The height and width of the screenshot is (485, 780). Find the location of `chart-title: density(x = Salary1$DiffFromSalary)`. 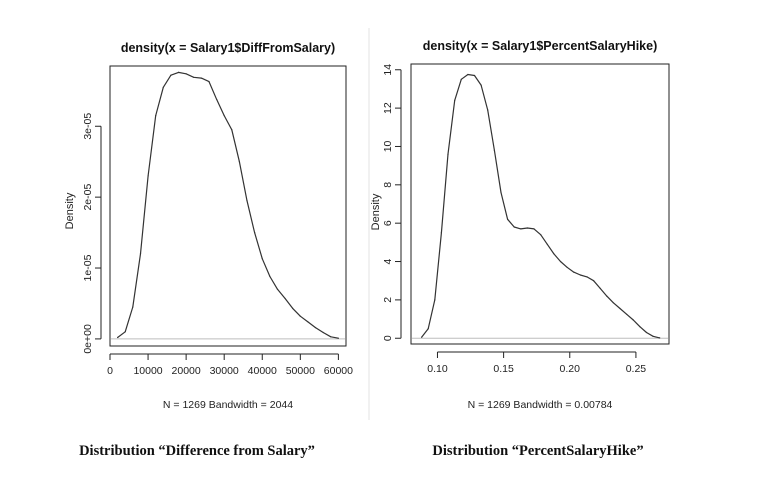

chart-title: density(x = Salary1$DiffFromSalary) is located at coordinates (228, 48).